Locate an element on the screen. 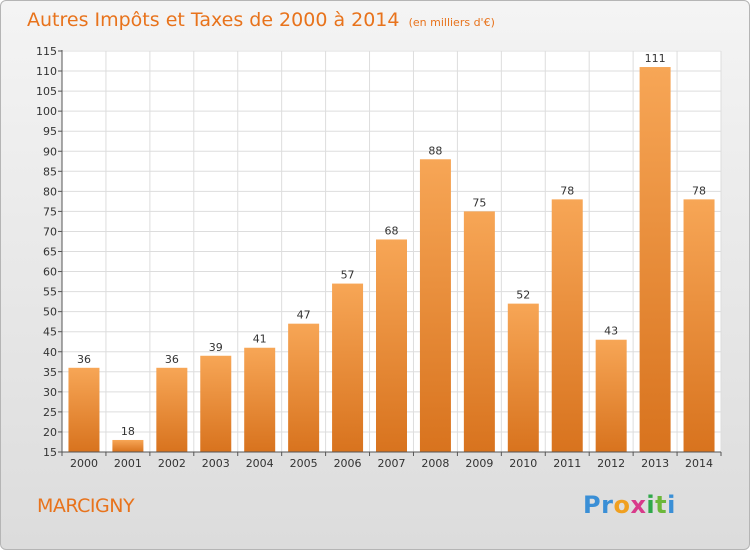 This screenshot has width=750, height=550. bar-value-label: 88 is located at coordinates (435, 150).